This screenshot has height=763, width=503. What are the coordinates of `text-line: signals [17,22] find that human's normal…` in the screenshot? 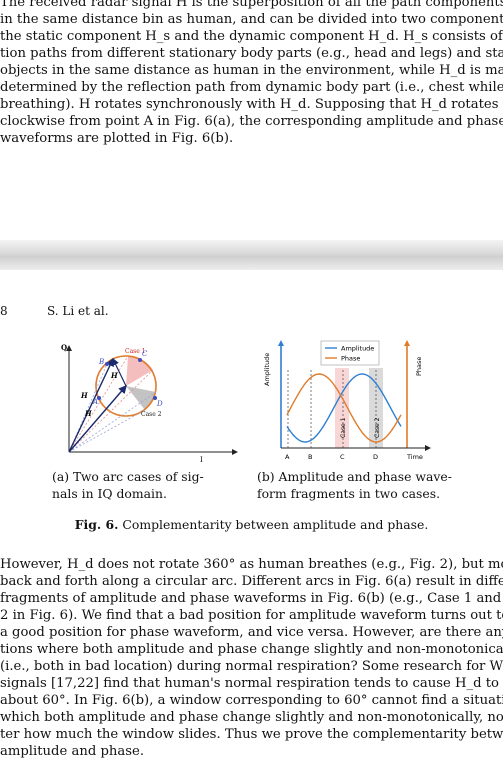 It's located at (251, 683).